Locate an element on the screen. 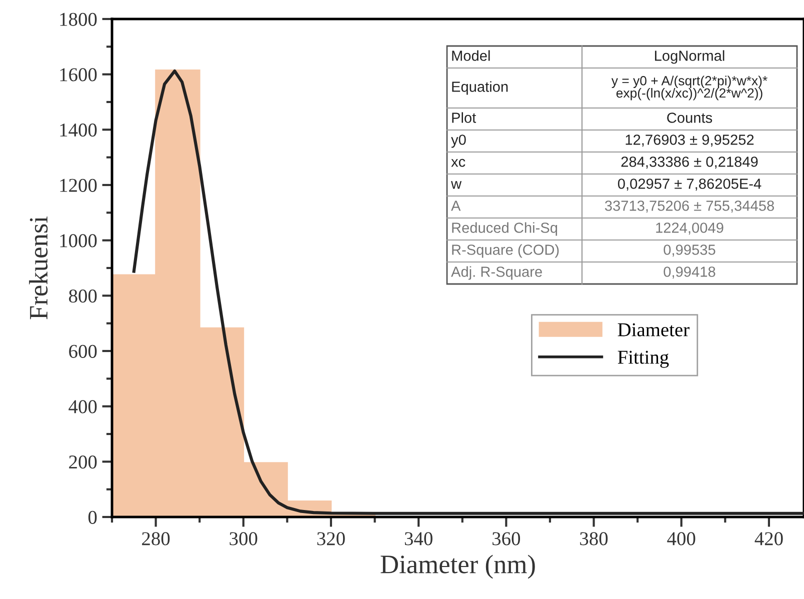 This screenshot has height=599, width=804. y-tick-label: 400 is located at coordinates (82, 407).